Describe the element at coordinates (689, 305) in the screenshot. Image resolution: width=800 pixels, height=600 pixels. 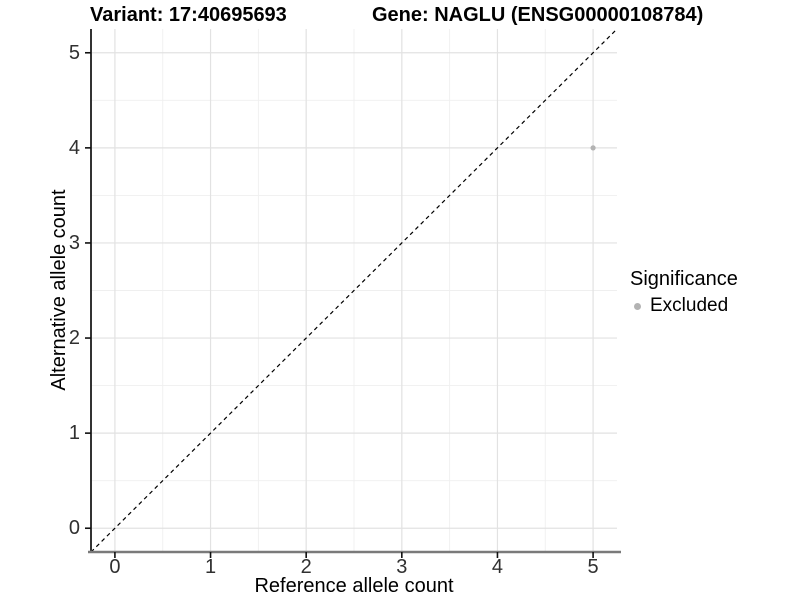
I see `legend-item-label: Excluded` at that location.